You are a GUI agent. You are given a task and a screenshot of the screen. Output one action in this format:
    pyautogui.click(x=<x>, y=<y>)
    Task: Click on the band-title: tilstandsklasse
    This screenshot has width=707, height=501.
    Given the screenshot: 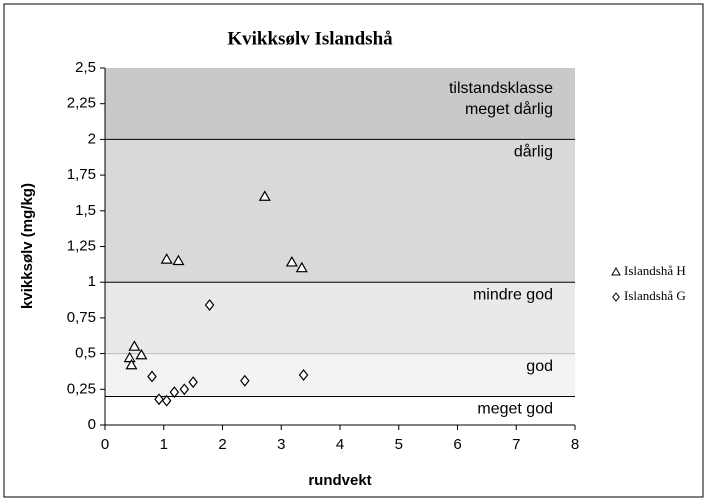 What is the action you would take?
    pyautogui.click(x=501, y=88)
    